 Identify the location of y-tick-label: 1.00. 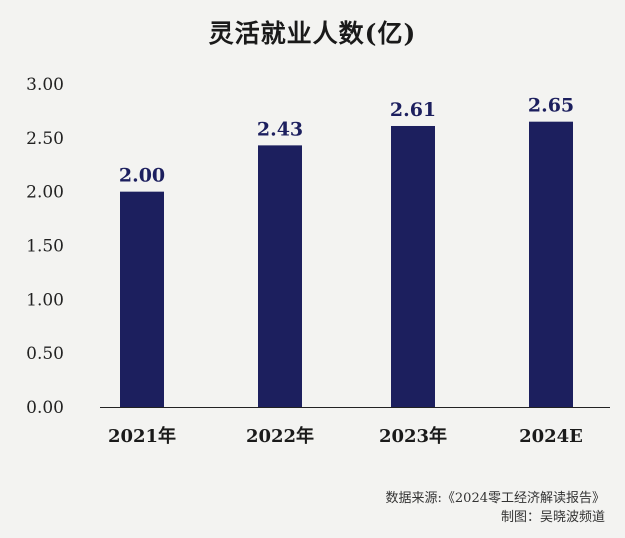
(45, 300).